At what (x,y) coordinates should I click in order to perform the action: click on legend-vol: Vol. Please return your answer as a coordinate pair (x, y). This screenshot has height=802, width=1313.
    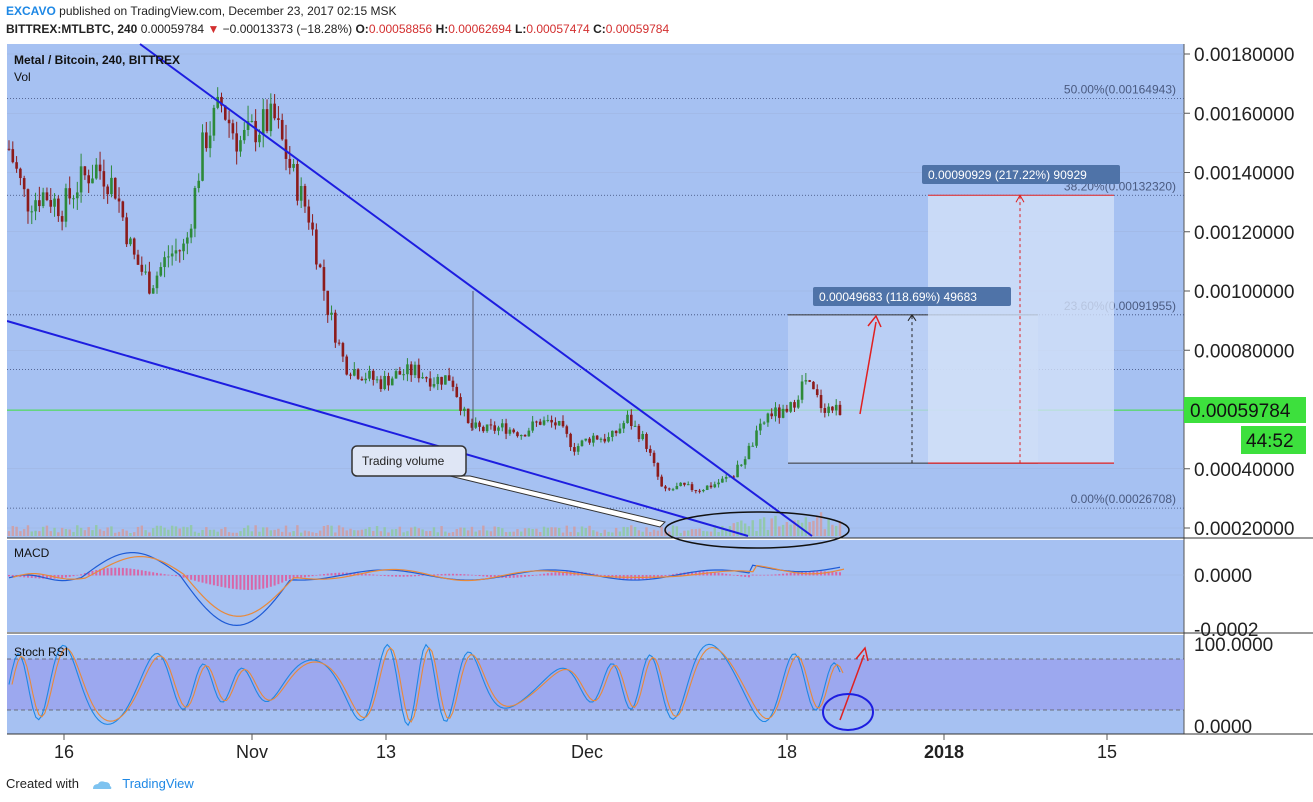
    Looking at the image, I should click on (22, 77).